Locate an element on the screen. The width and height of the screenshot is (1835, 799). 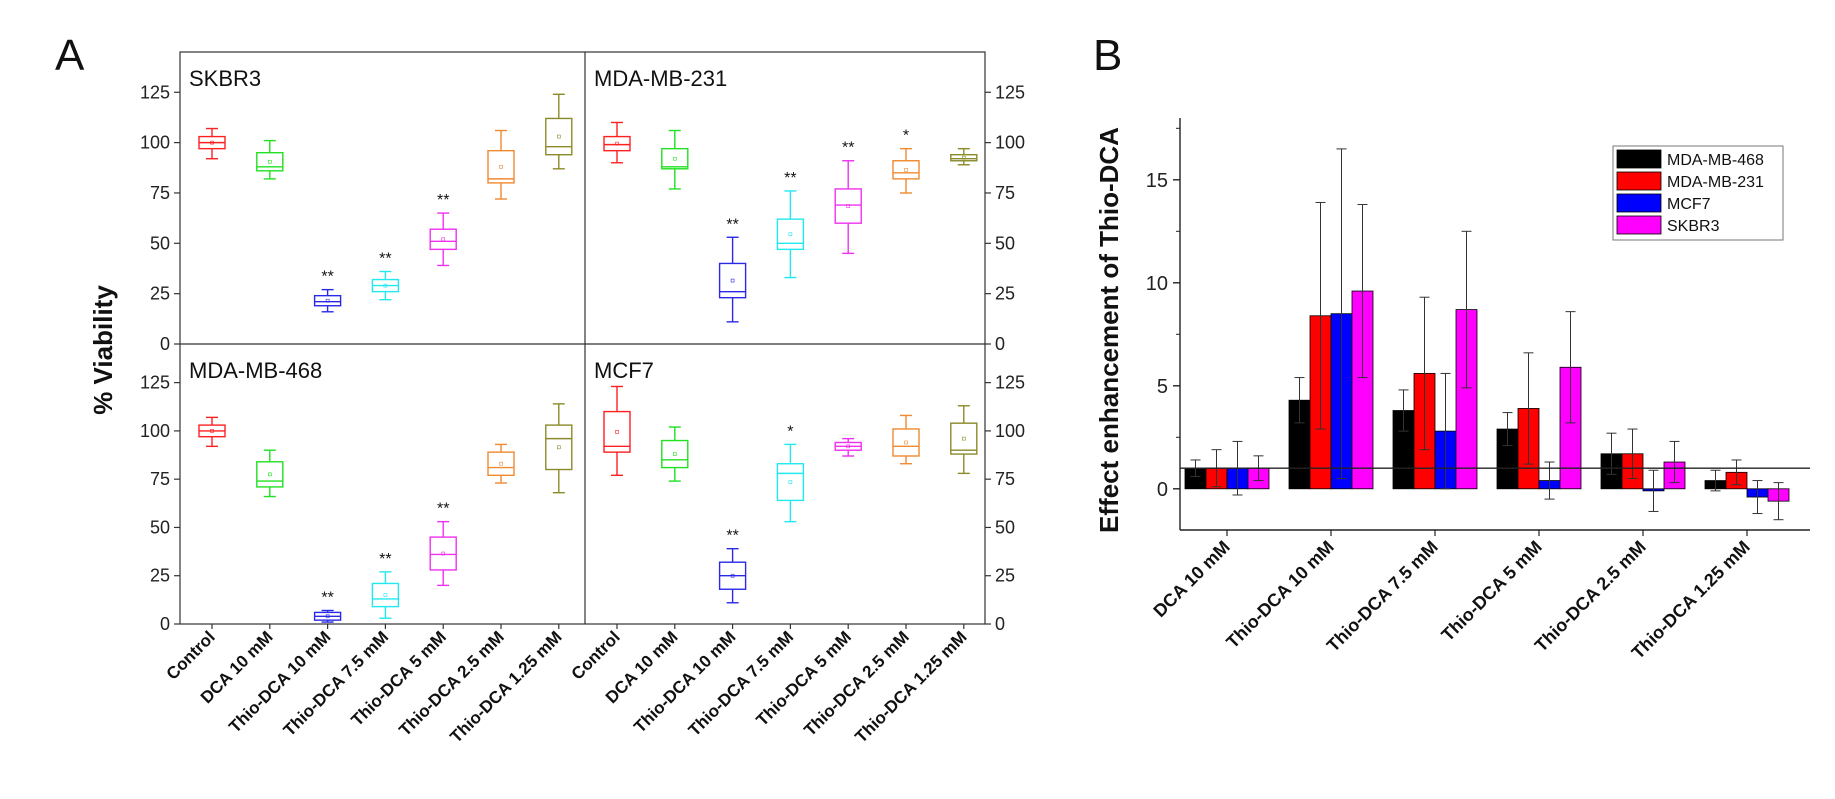
panel-title-mda-mb-231: MDA-MB-231 is located at coordinates (660, 78).